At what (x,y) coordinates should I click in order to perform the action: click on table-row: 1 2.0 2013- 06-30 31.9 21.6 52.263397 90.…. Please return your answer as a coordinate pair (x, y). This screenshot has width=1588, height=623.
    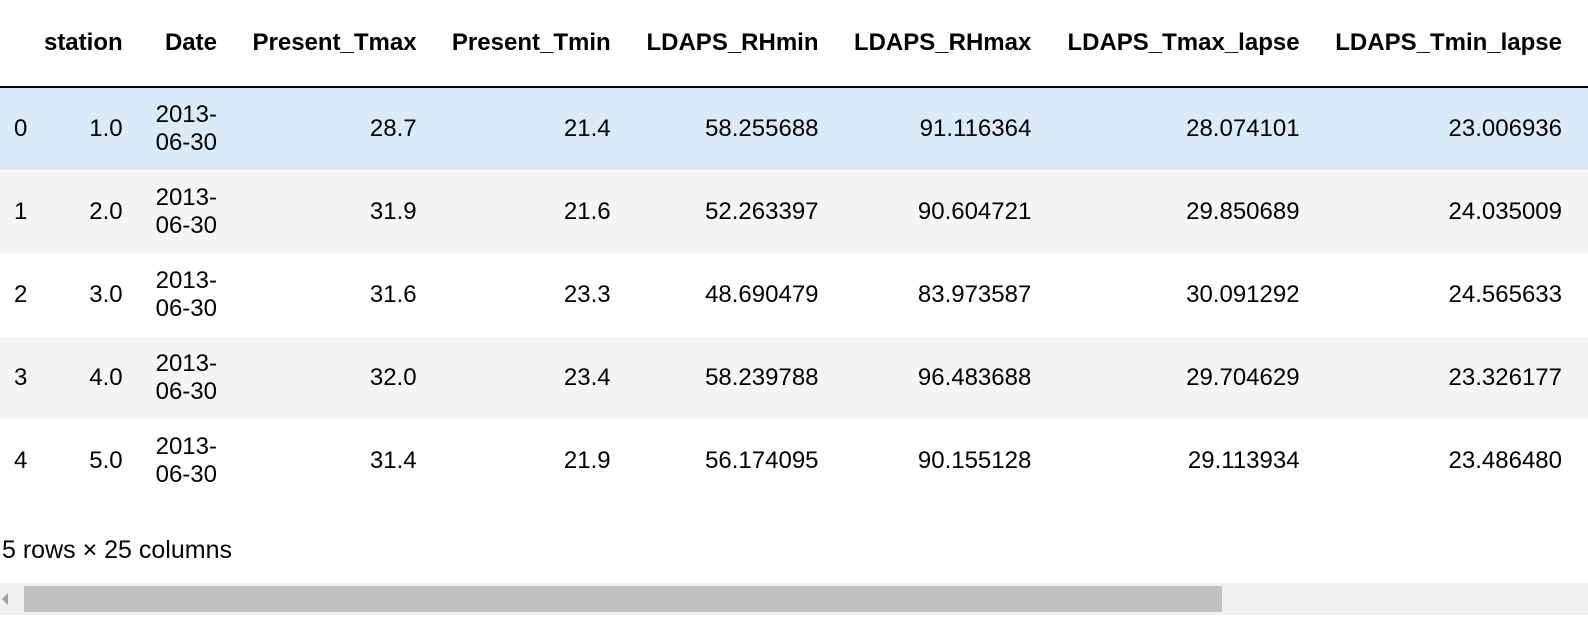
    Looking at the image, I should click on (794, 212).